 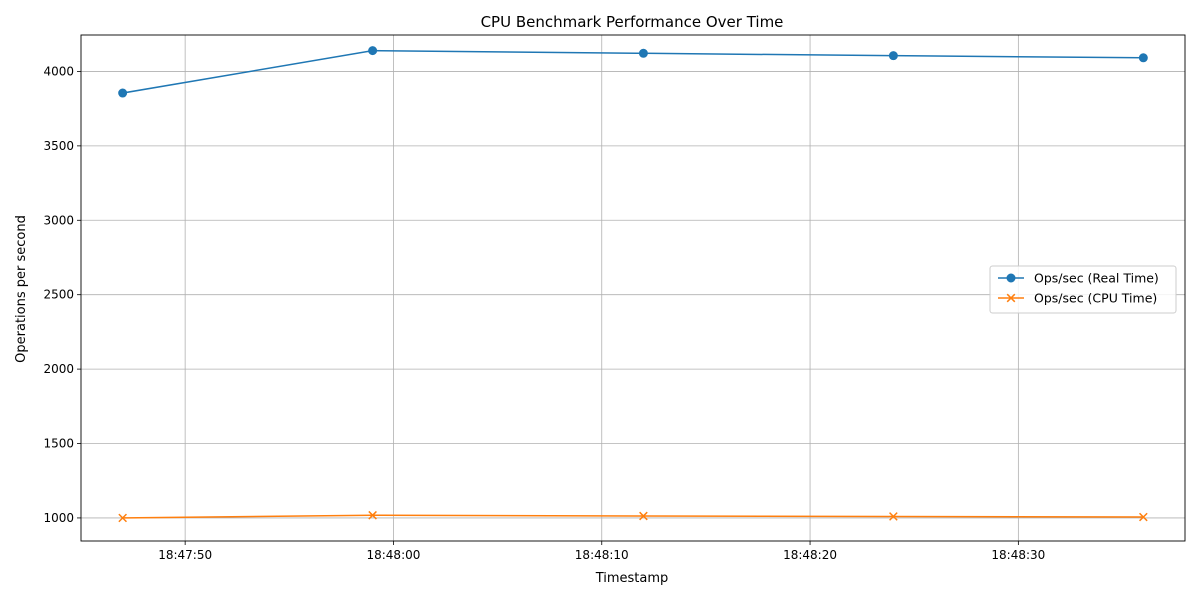 I want to click on y-axis: 1000 1500 2000 2500 3000 3500 4000, so click(x=62, y=294).